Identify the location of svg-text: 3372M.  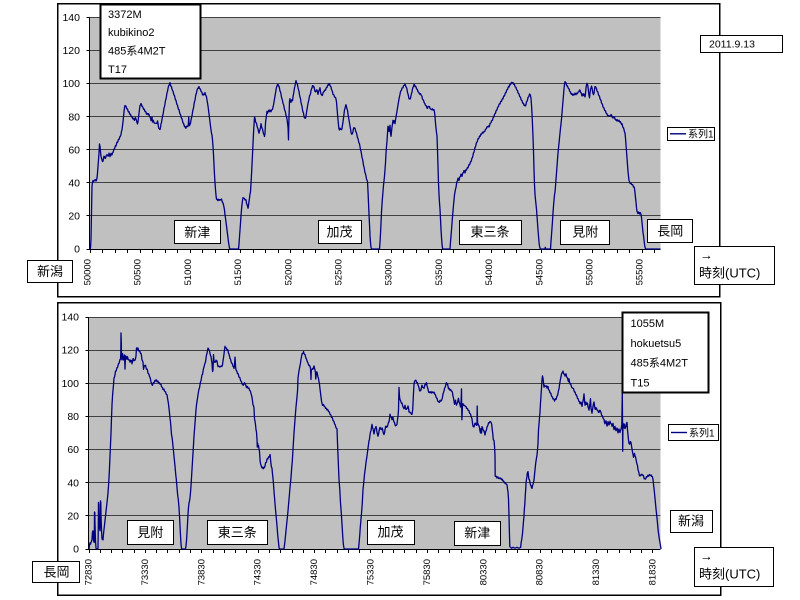
(125, 15).